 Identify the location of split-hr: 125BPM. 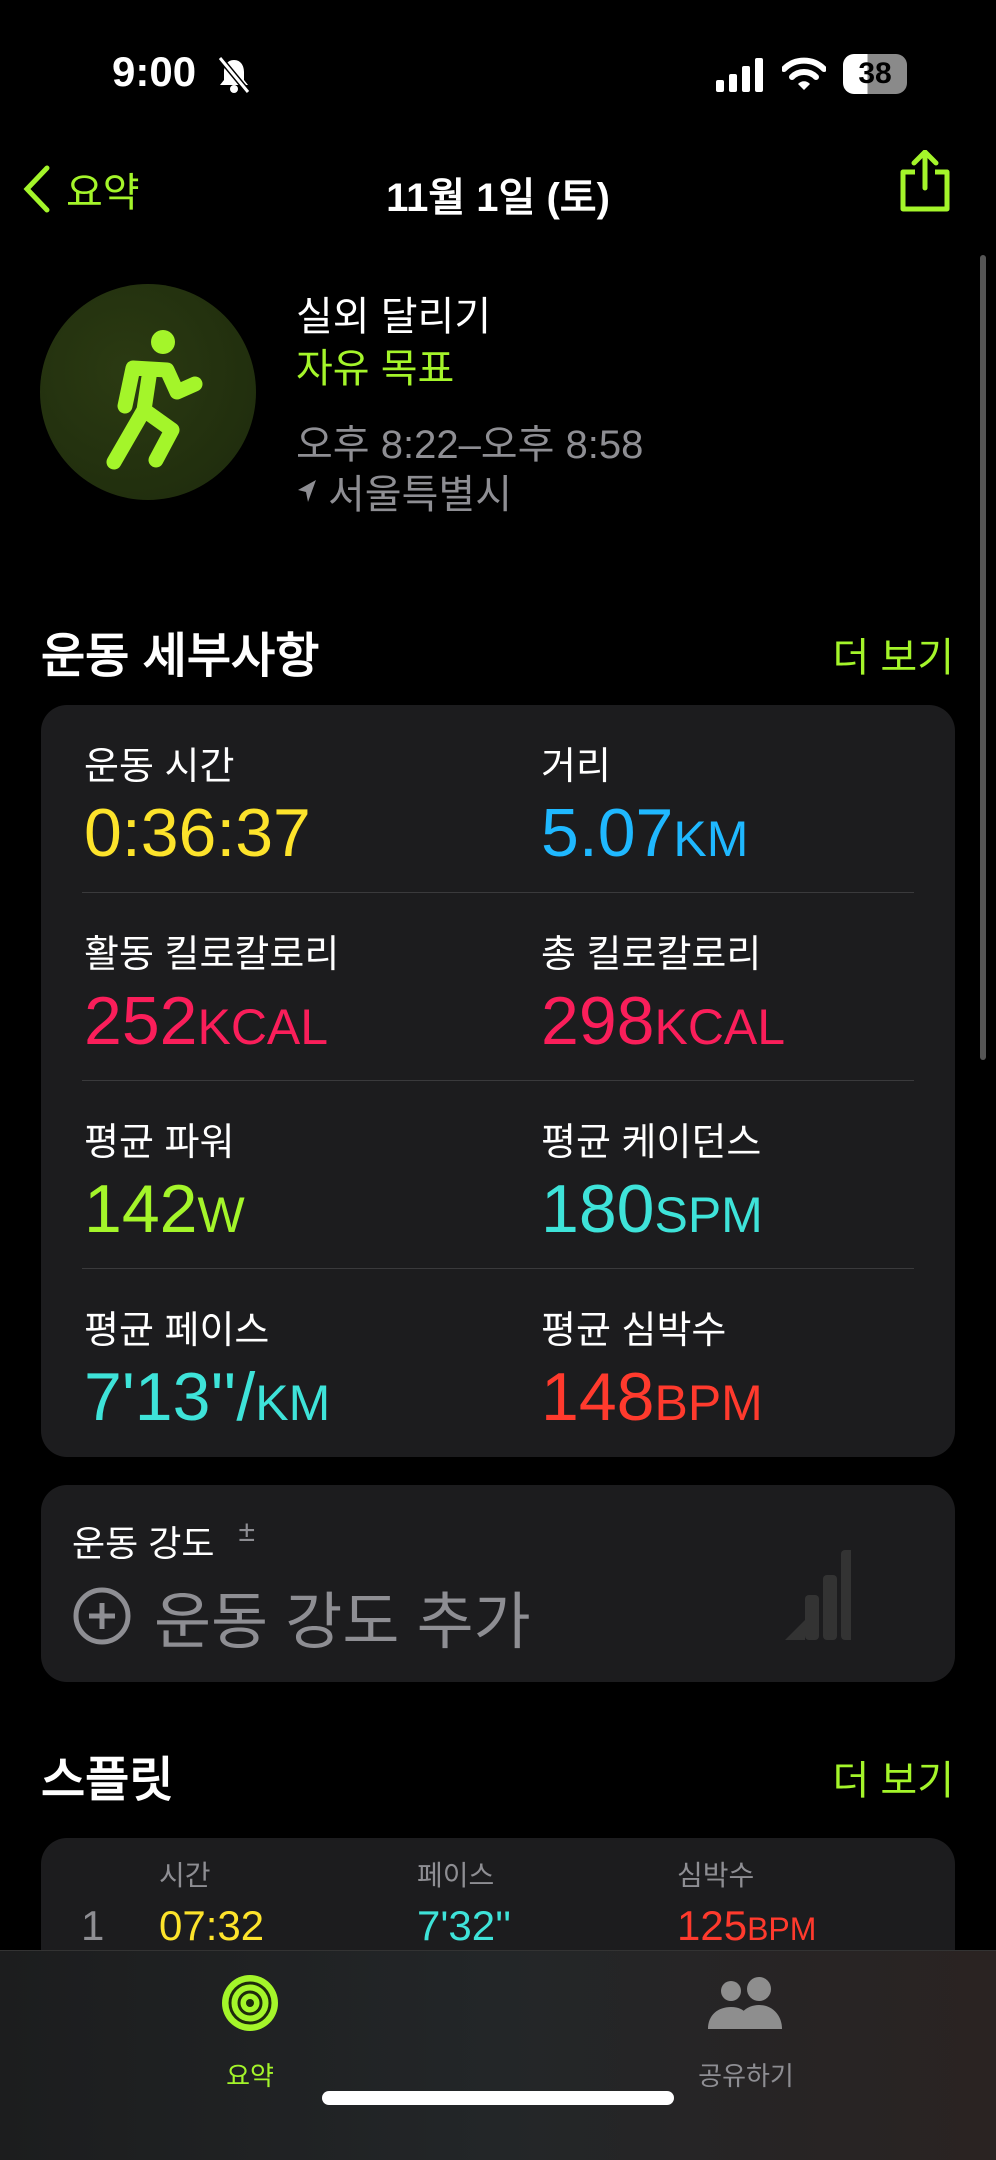
(746, 1926).